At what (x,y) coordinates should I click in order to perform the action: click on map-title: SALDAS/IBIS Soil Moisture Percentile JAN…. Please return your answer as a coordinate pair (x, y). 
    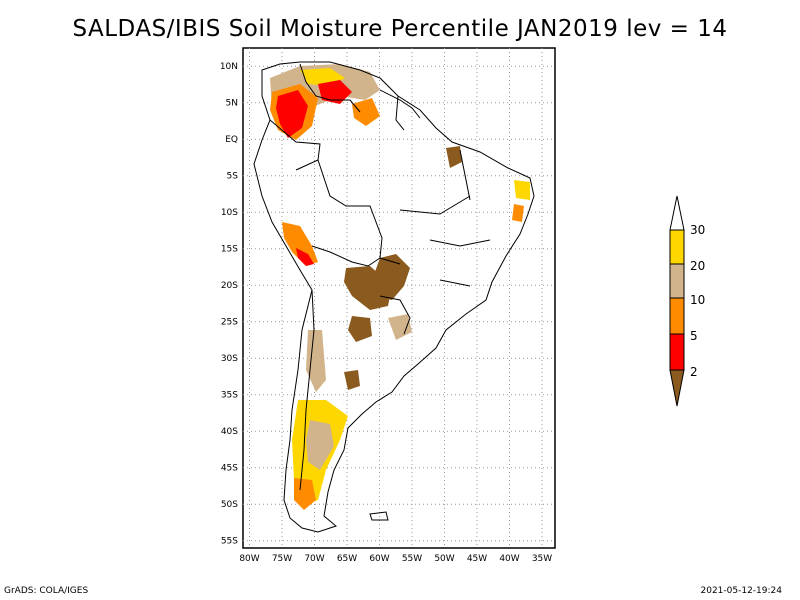
    Looking at the image, I should click on (400, 29).